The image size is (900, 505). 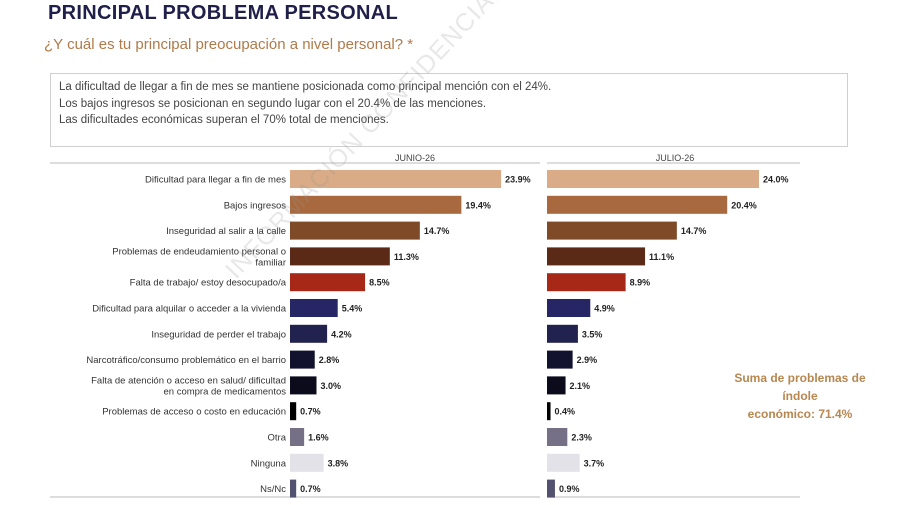 What do you see at coordinates (675, 158) in the screenshot?
I see `series-header: JULIO-26` at bounding box center [675, 158].